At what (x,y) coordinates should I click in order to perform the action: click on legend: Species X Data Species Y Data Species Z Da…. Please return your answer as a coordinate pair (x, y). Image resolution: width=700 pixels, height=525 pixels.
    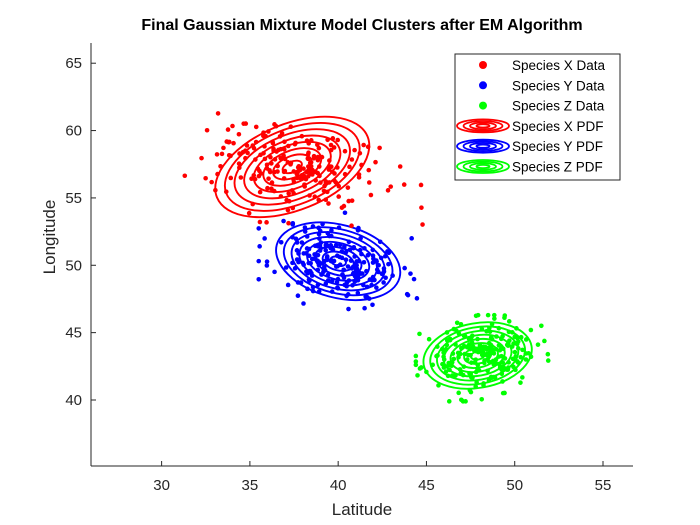
    Looking at the image, I should click on (537, 117).